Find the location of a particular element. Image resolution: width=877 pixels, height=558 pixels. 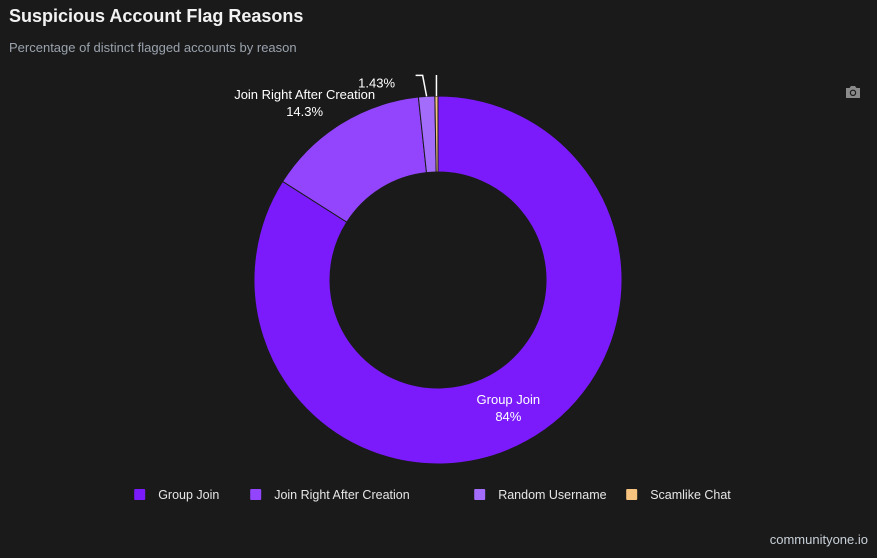

legend-item-group-join: Group Join is located at coordinates (176, 495).